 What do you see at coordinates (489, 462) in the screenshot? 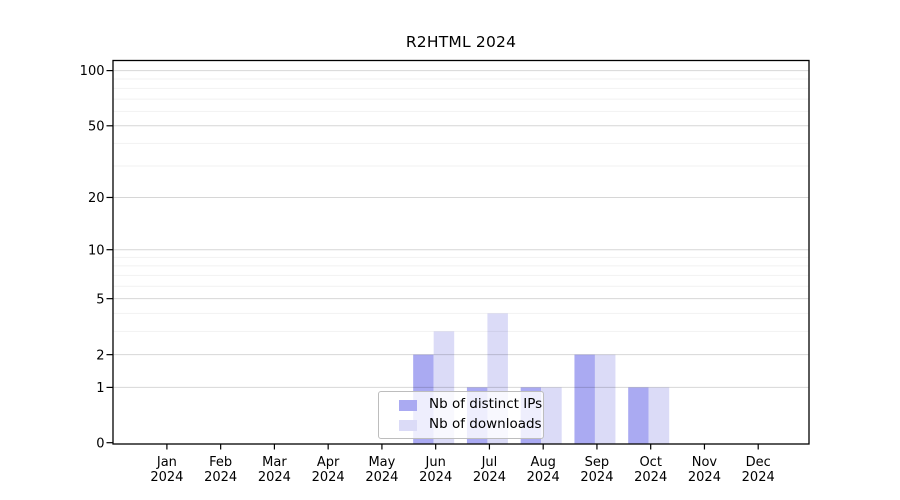
I see `x-tick-label-month: Jul` at bounding box center [489, 462].